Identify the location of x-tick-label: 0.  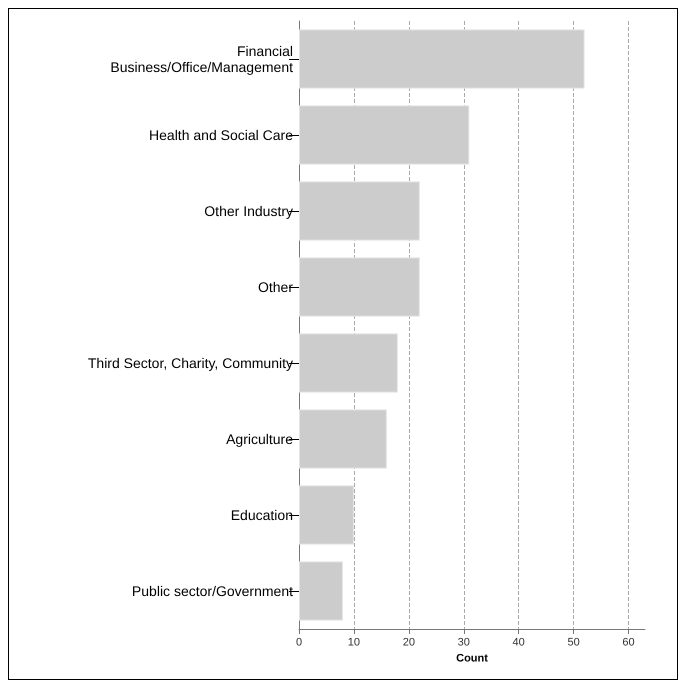
(299, 642).